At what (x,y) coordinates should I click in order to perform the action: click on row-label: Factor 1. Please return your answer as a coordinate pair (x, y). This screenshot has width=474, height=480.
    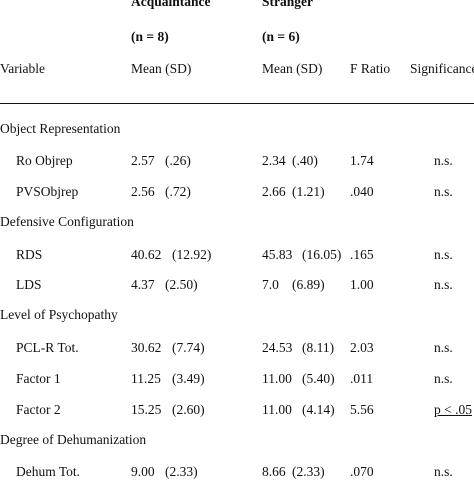
    Looking at the image, I should click on (38, 378).